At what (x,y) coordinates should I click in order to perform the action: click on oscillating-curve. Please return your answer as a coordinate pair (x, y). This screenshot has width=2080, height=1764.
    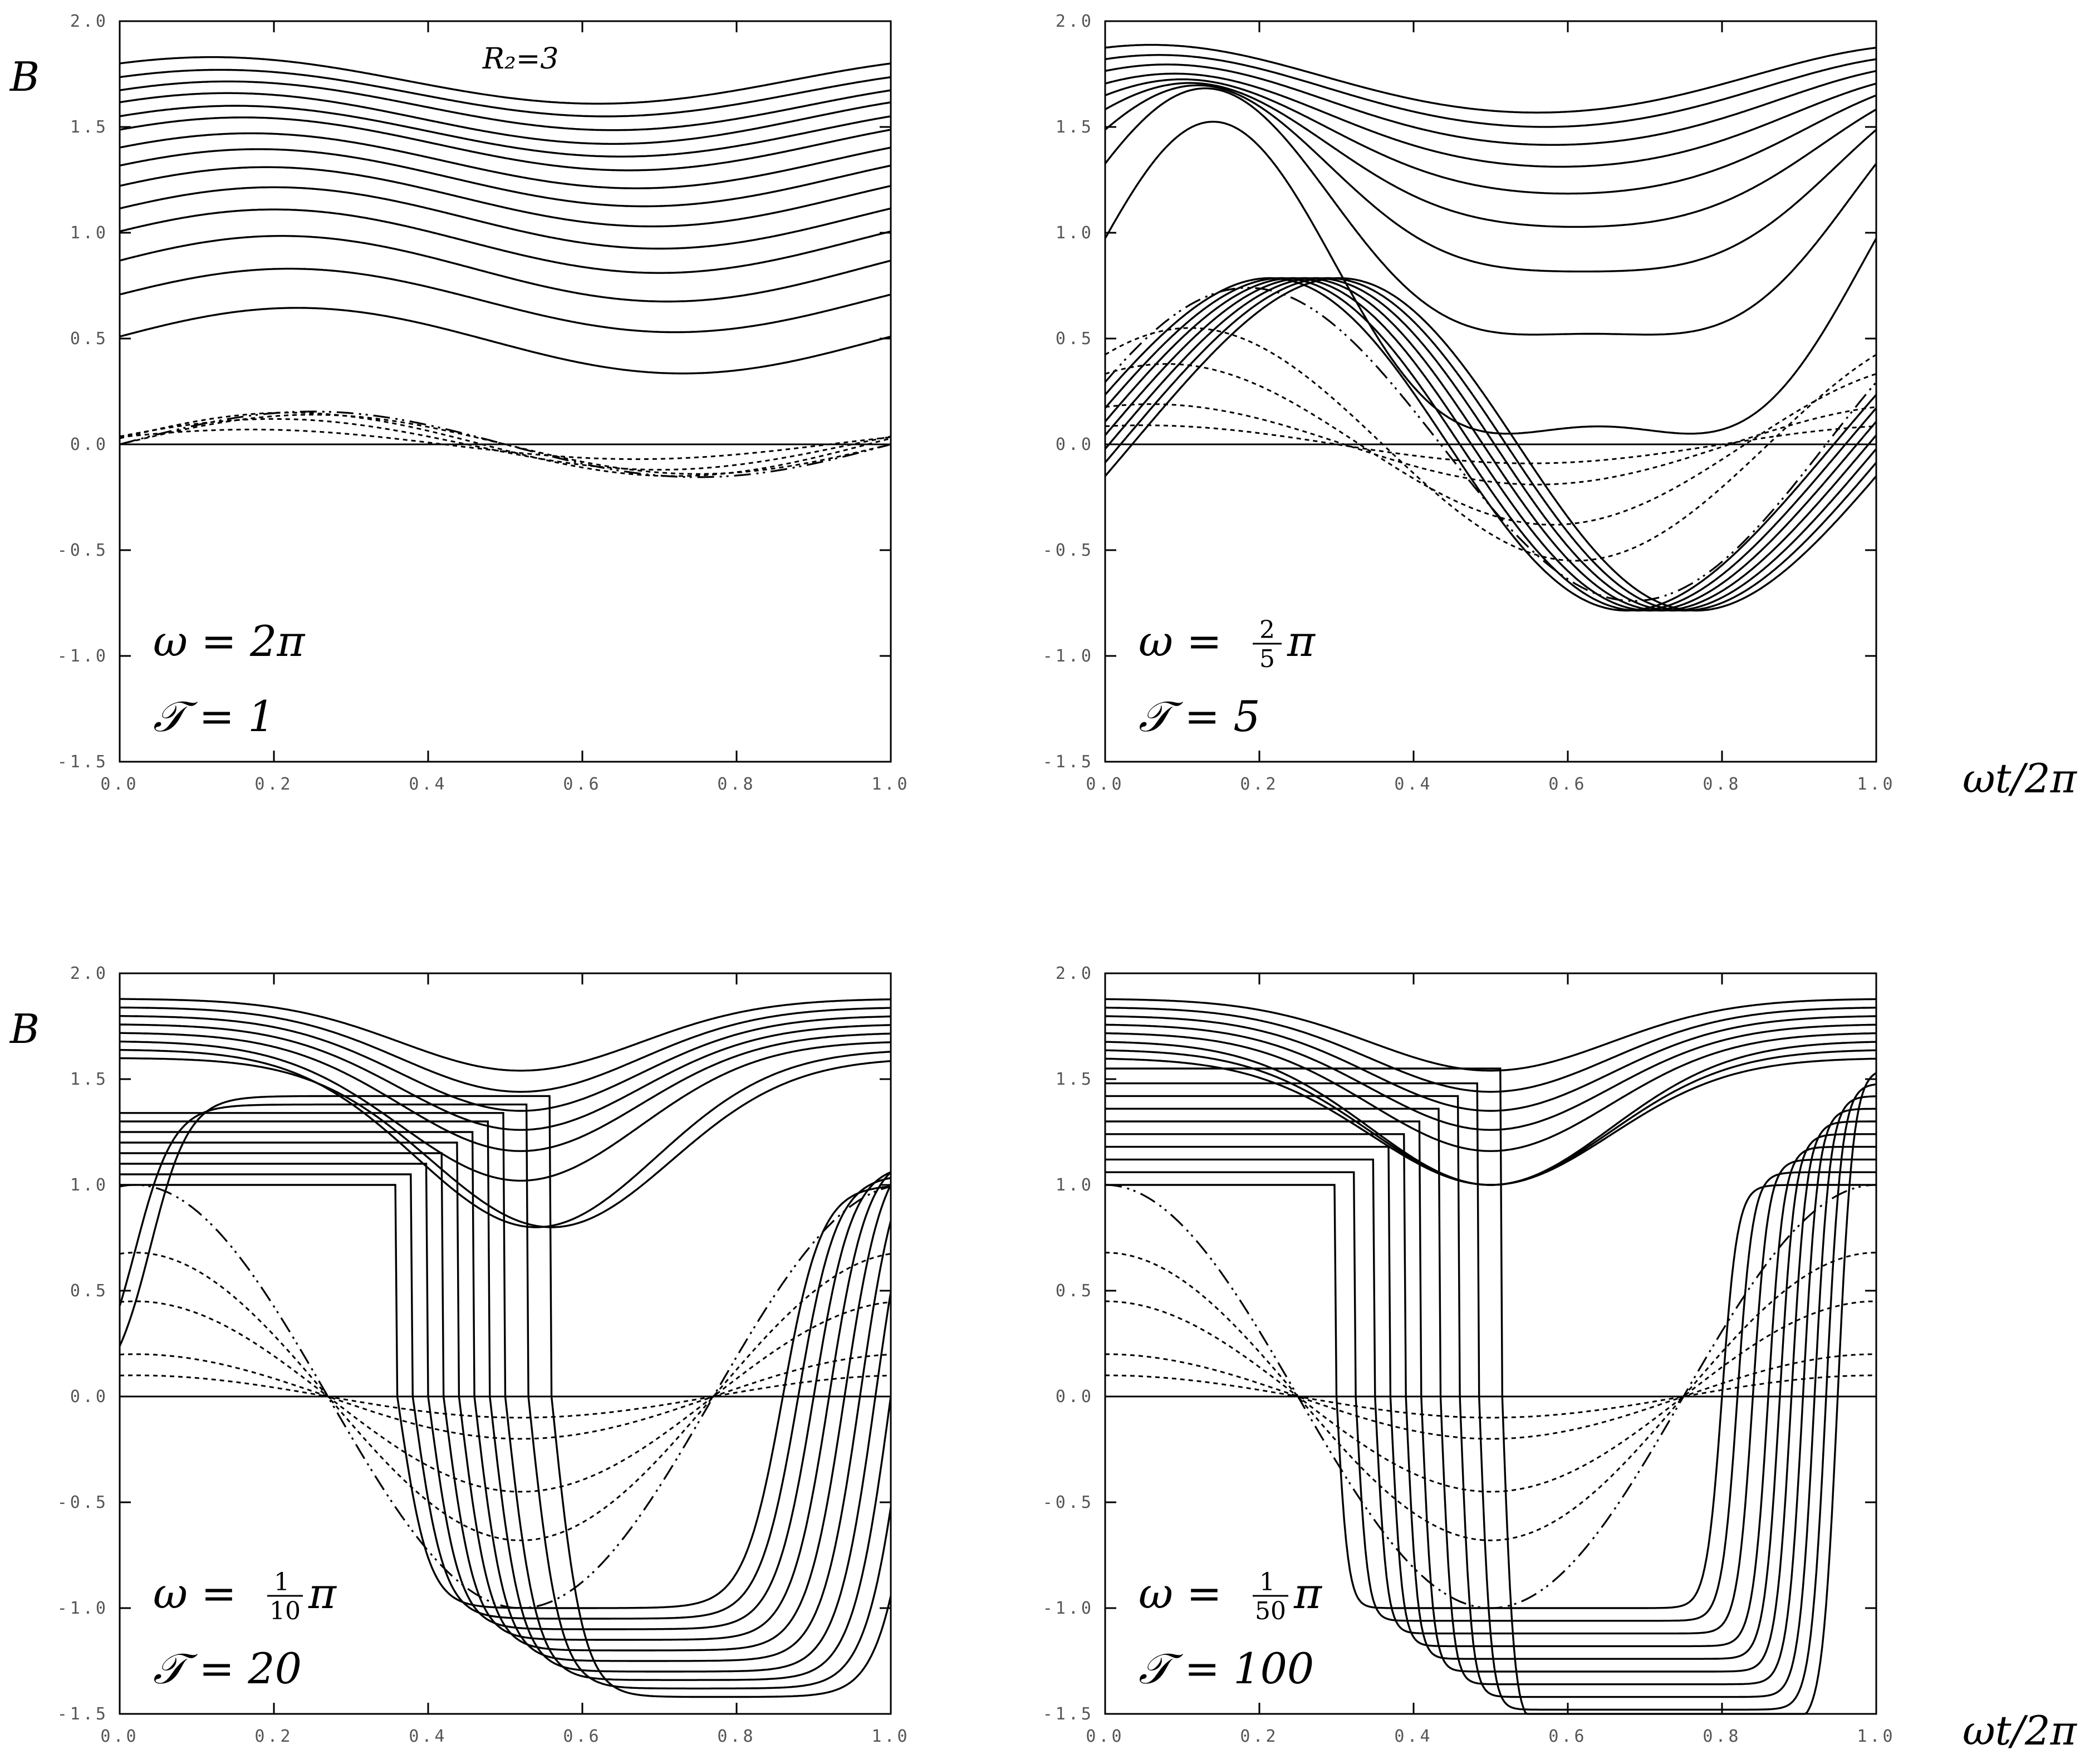
    Looking at the image, I should click on (1491, 444).